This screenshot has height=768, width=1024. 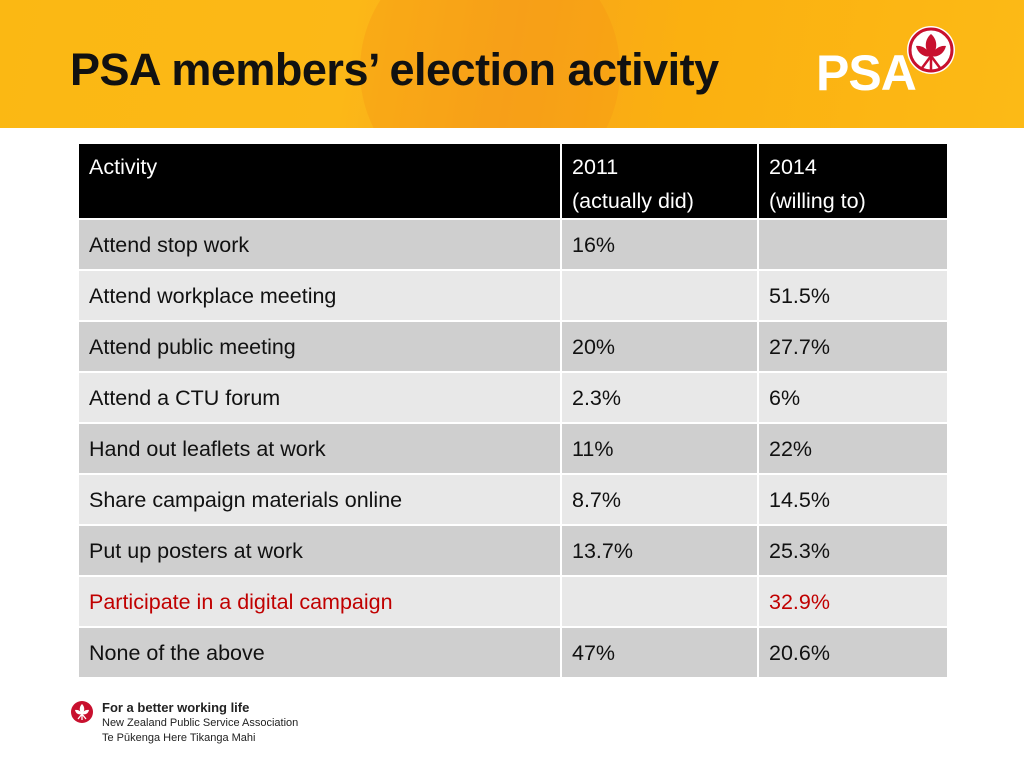 What do you see at coordinates (319, 448) in the screenshot?
I see `activity-cell: Hand out leaflets at work` at bounding box center [319, 448].